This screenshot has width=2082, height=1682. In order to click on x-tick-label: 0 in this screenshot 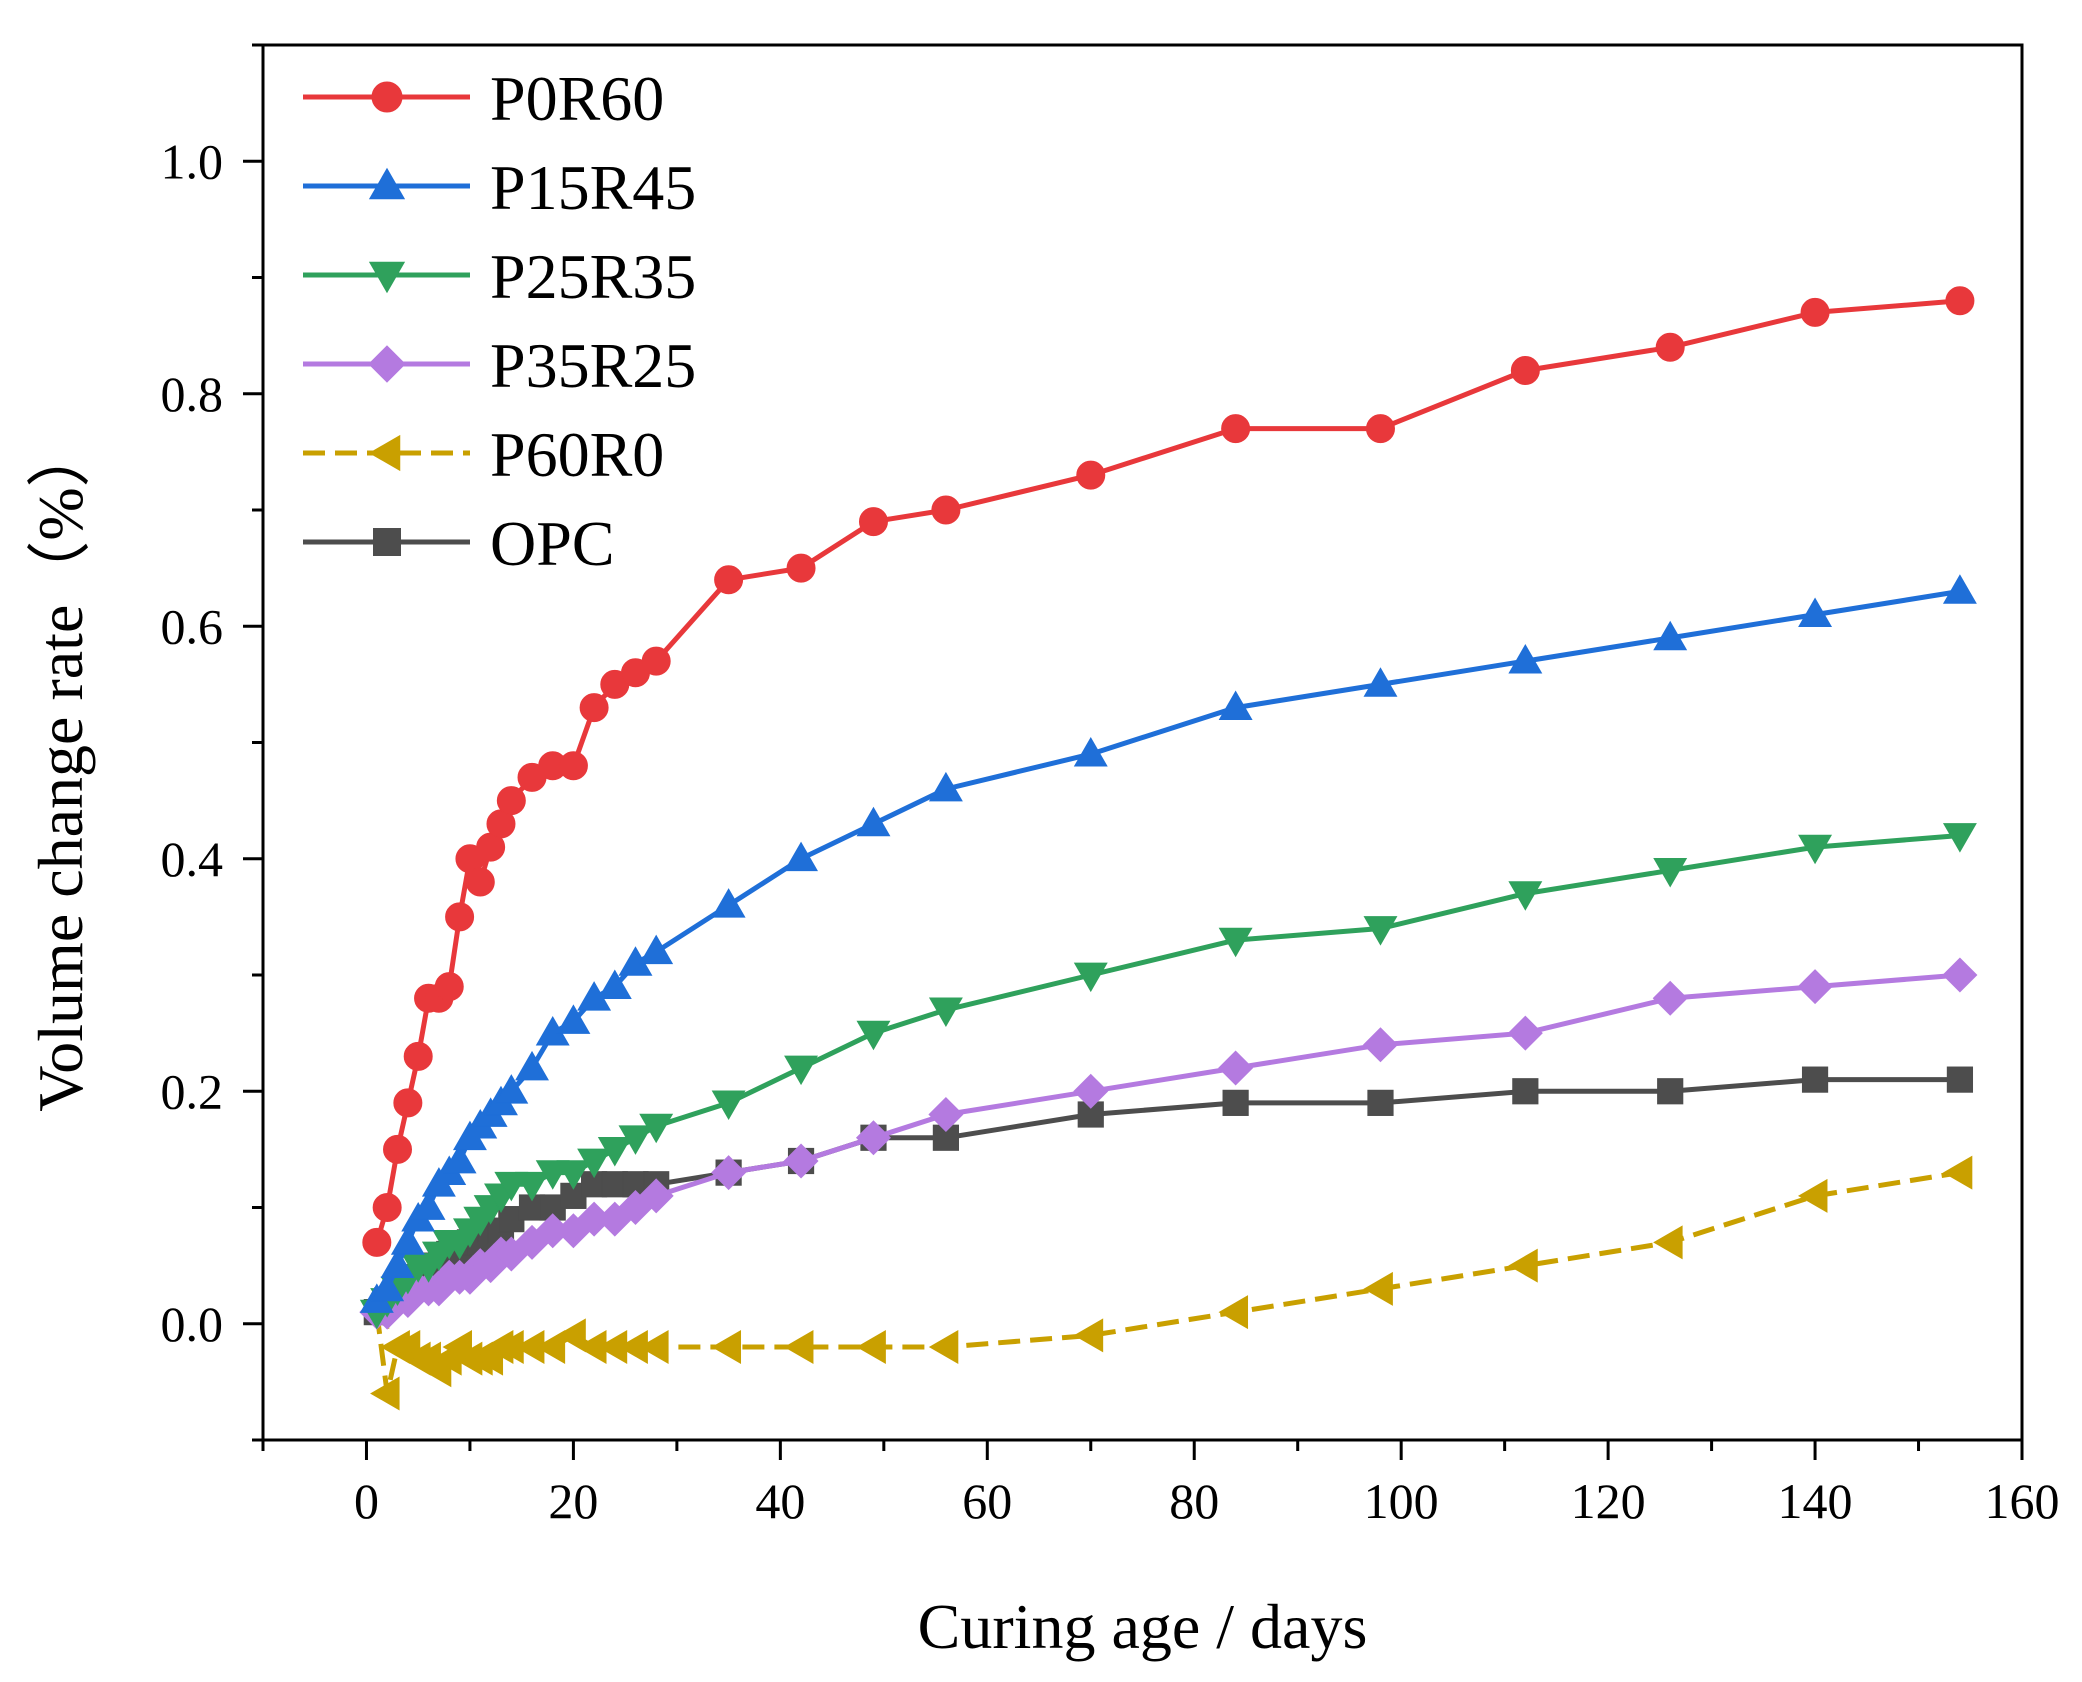, I will do `click(366, 1501)`.